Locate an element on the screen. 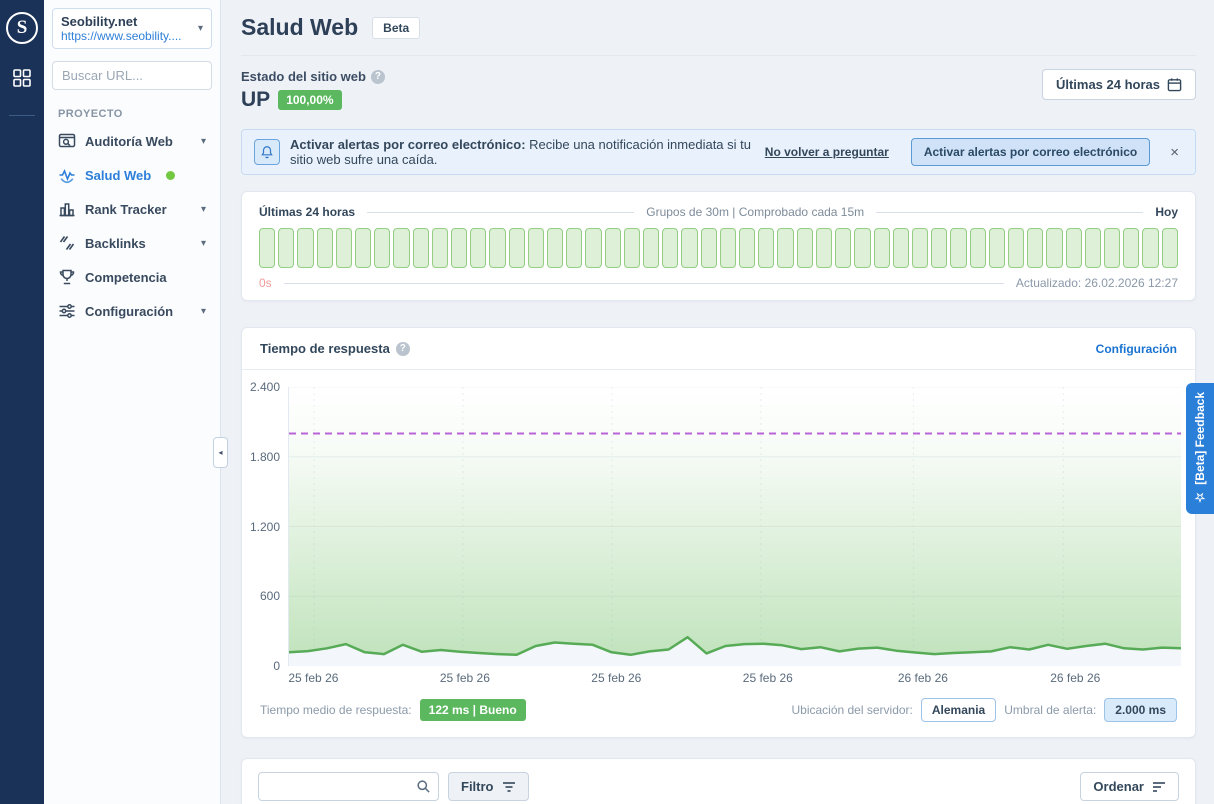  uptime-range-label: Últimas 24 horas is located at coordinates (307, 212).